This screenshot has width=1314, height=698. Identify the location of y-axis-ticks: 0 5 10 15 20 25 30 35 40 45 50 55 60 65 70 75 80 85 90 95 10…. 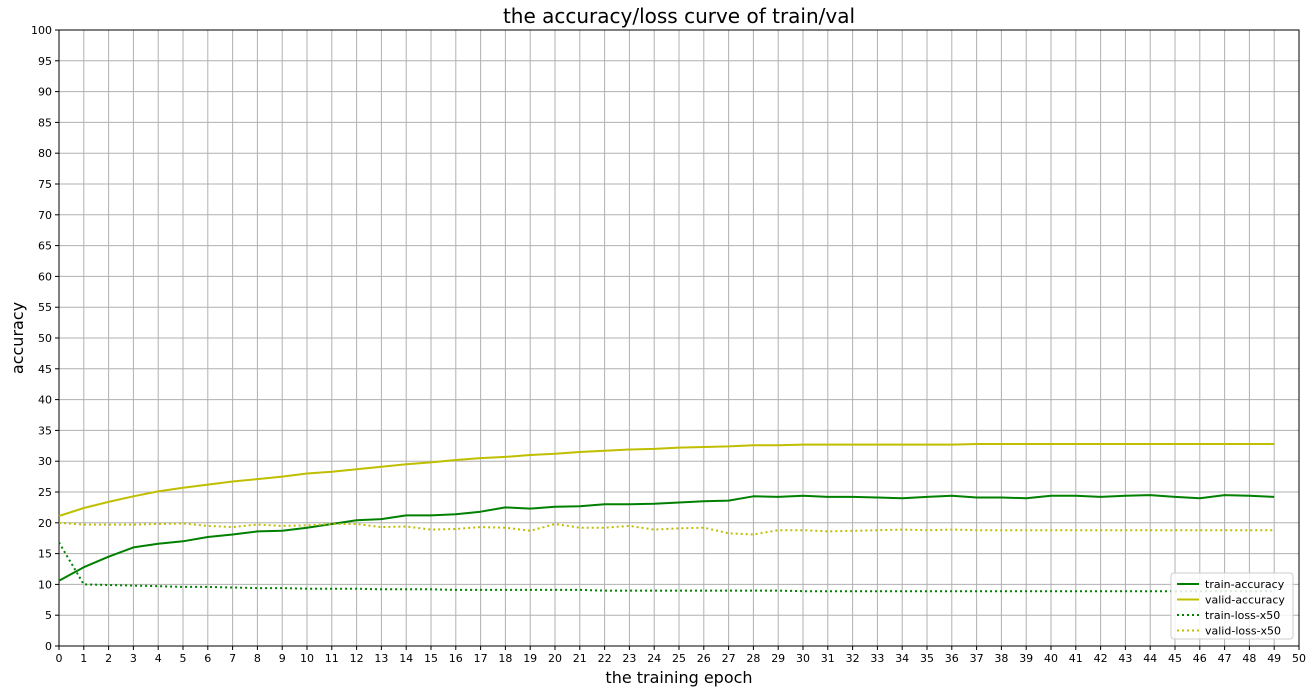
(45, 338).